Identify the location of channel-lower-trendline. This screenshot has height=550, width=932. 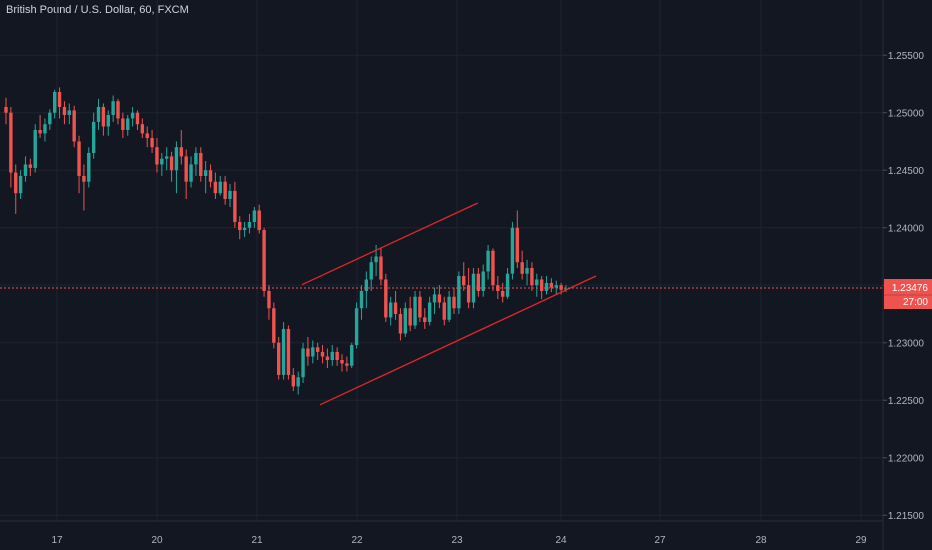
(458, 340).